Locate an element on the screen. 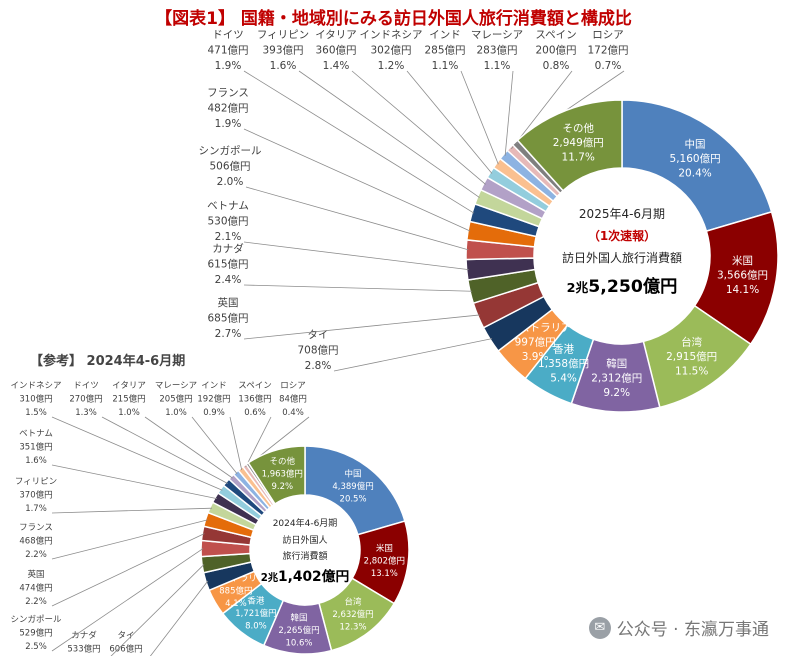 The width and height of the screenshot is (787, 656). slice-label-0-3-0: 韓国 is located at coordinates (616, 364).